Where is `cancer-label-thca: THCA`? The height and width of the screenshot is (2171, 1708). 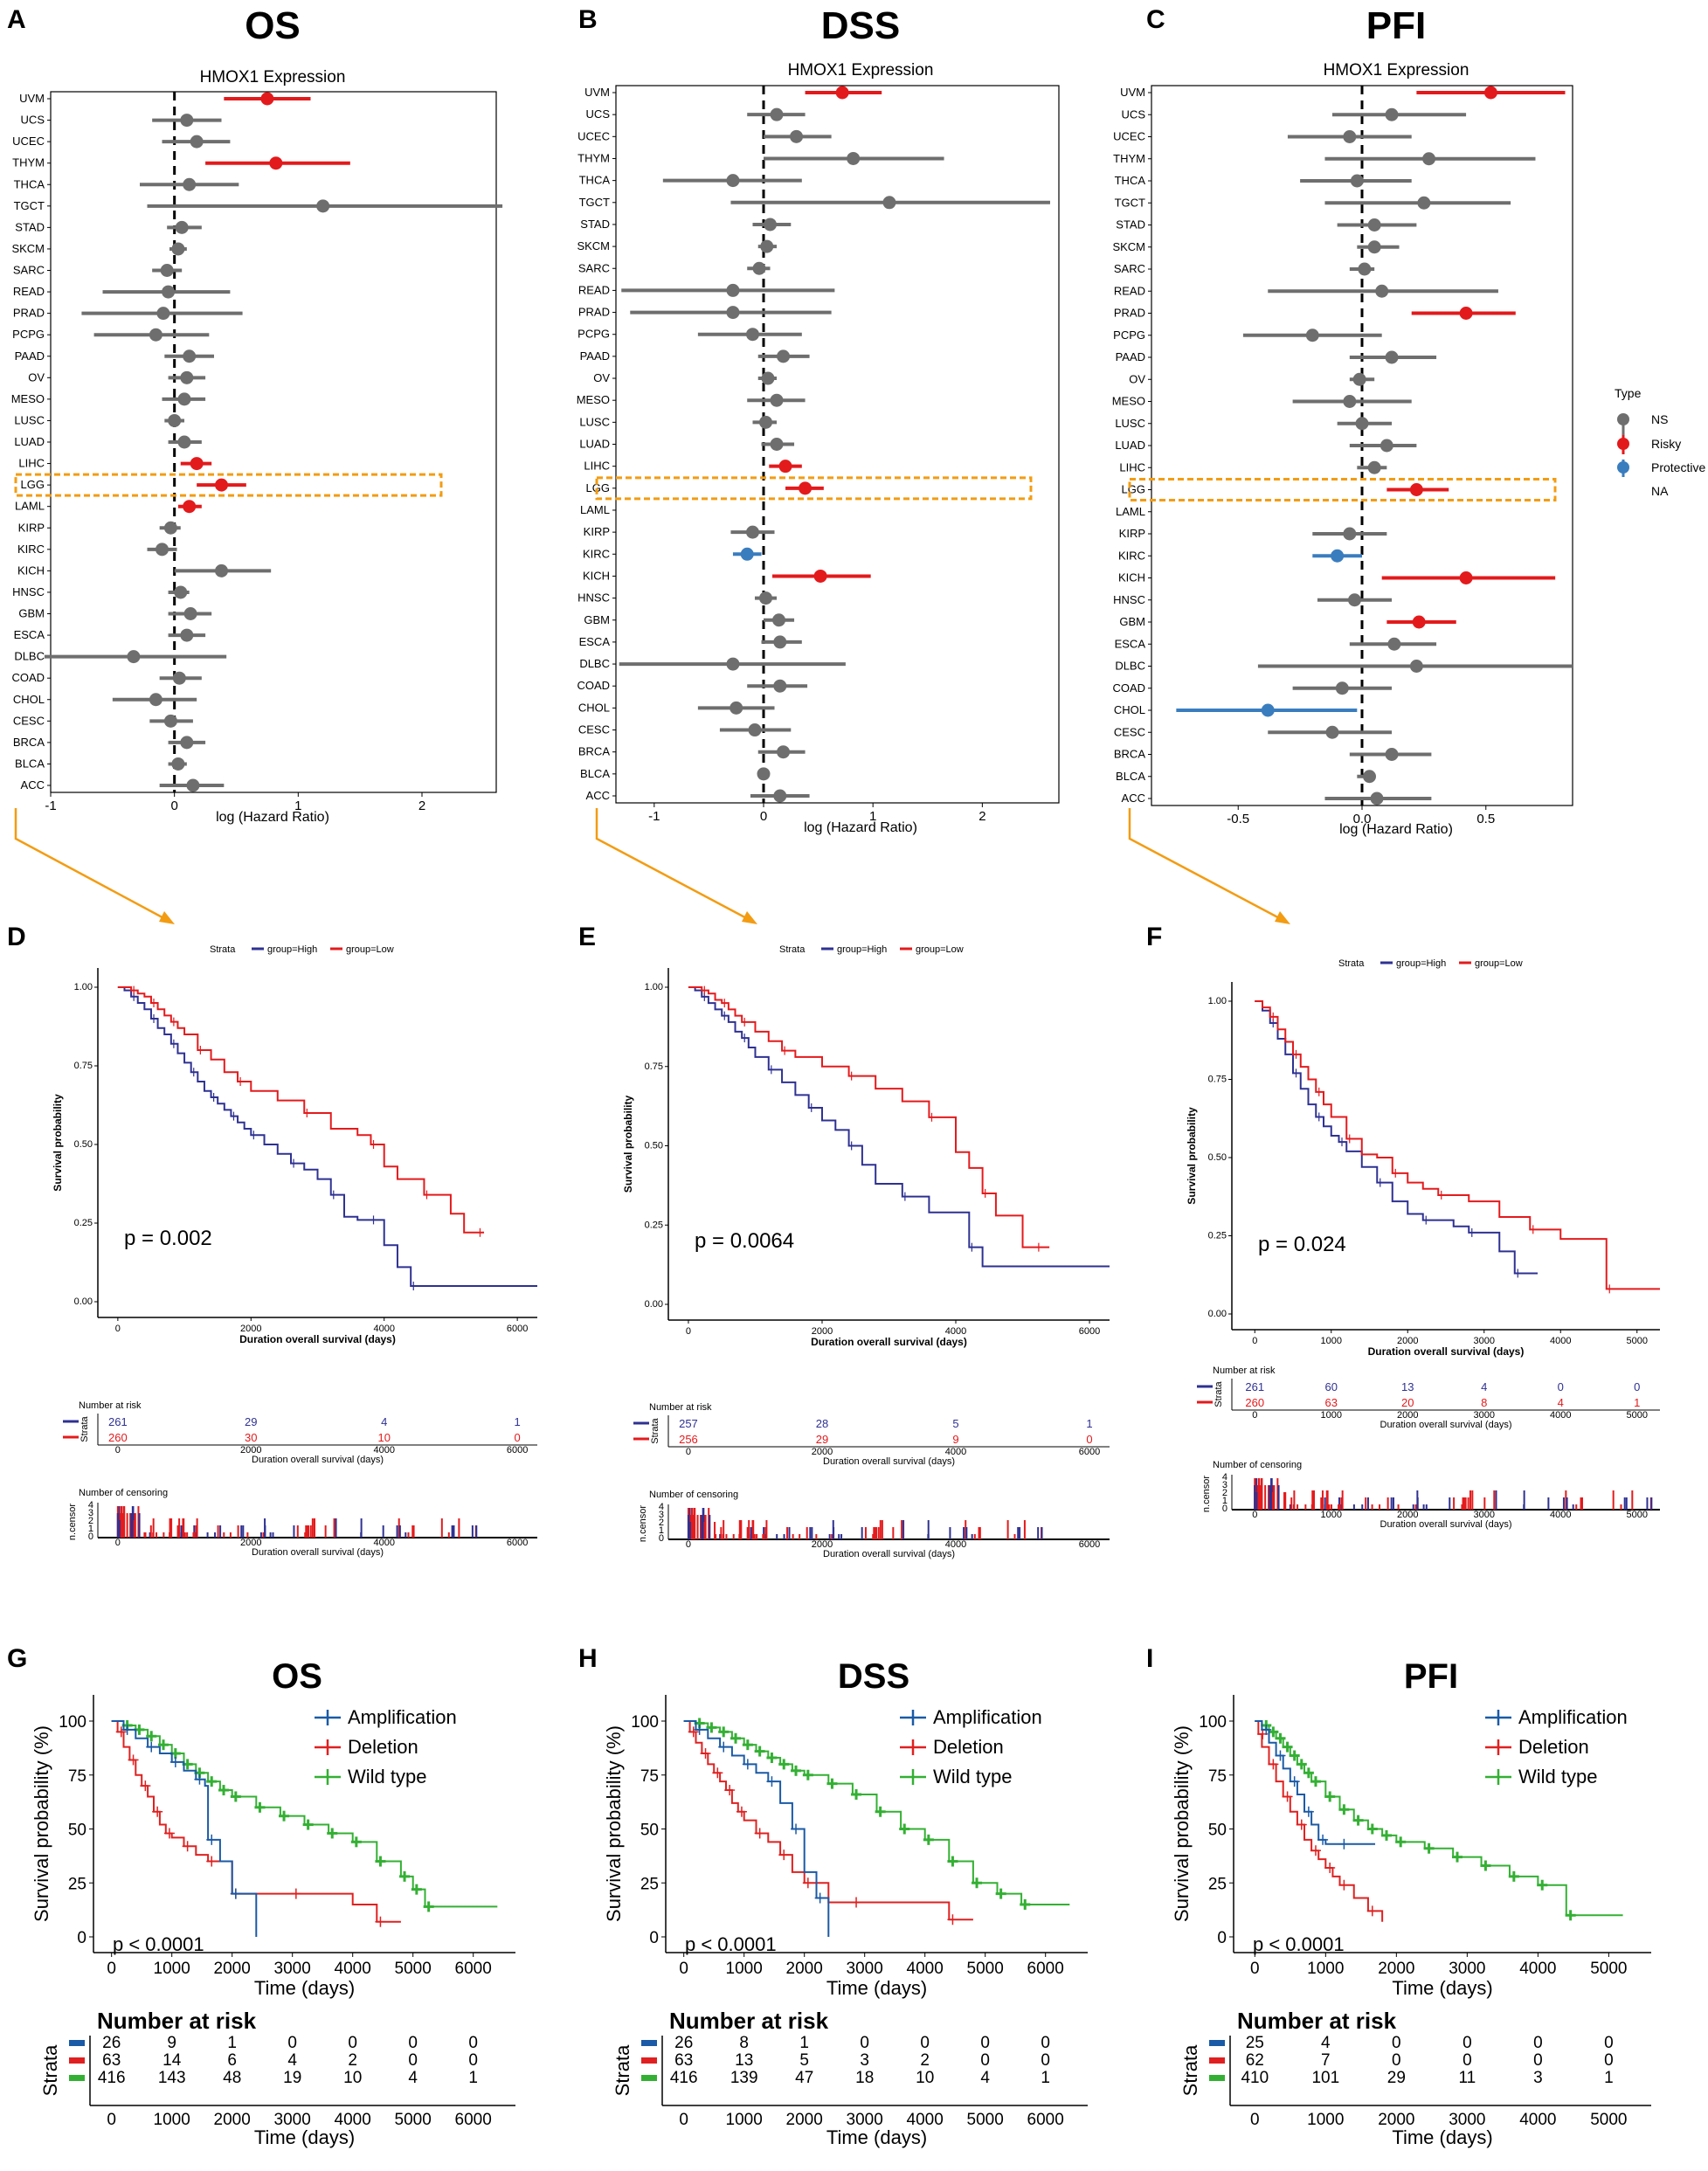
cancer-label-thca: THCA is located at coordinates (595, 180).